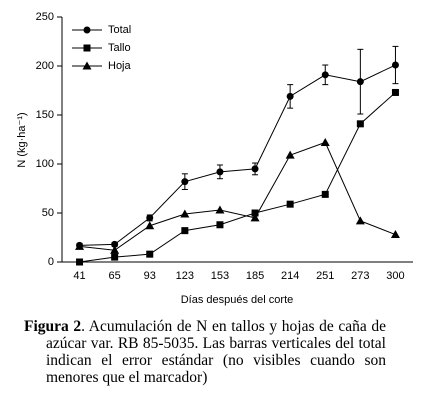 This screenshot has width=429, height=405. Describe the element at coordinates (79, 276) in the screenshot. I see `x-tick-label: 41` at that location.